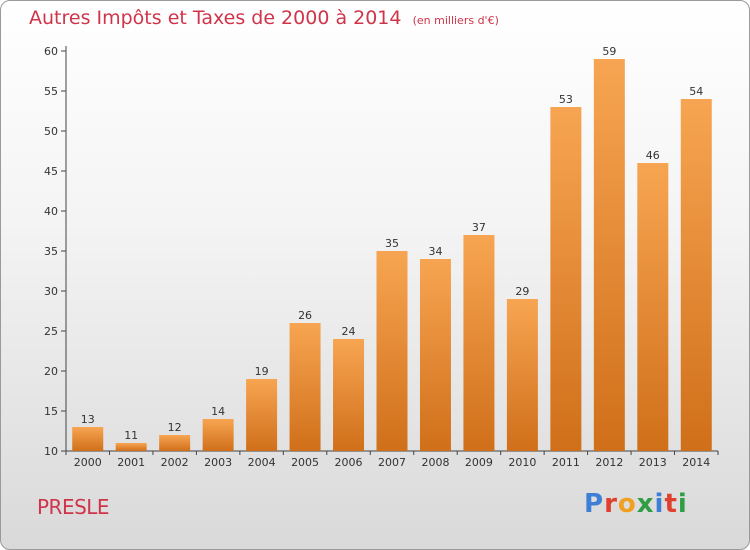 This screenshot has height=550, width=750. I want to click on x-tick-label: 2013, so click(653, 462).